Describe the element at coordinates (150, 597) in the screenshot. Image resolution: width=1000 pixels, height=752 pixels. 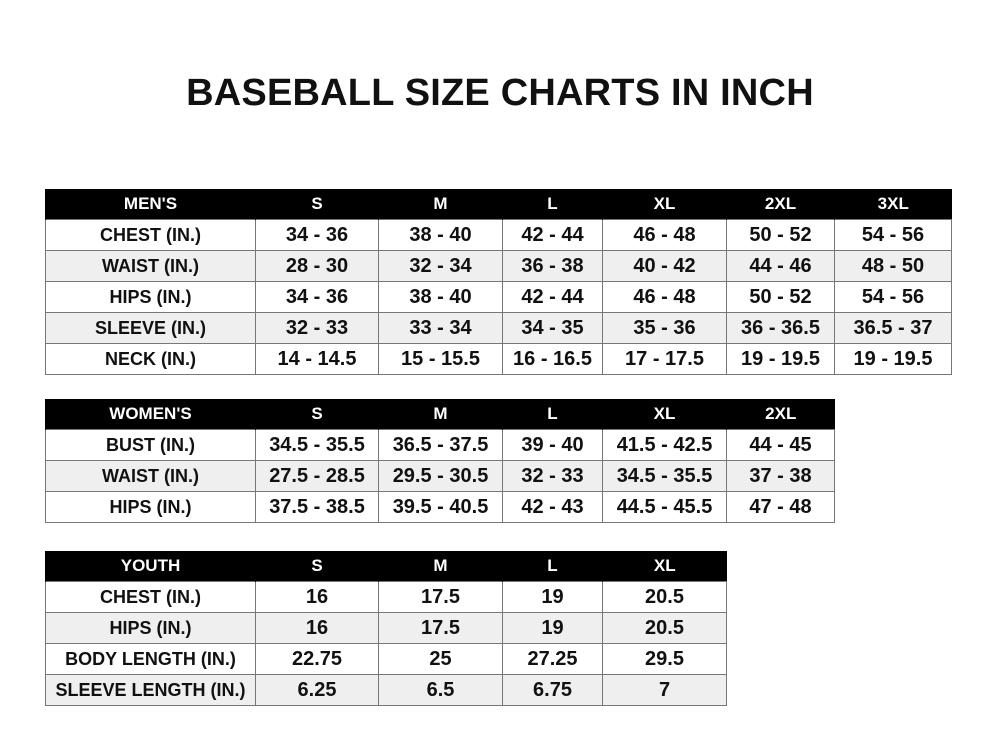
I see `measurement-label: CHEST (IN.)` at that location.